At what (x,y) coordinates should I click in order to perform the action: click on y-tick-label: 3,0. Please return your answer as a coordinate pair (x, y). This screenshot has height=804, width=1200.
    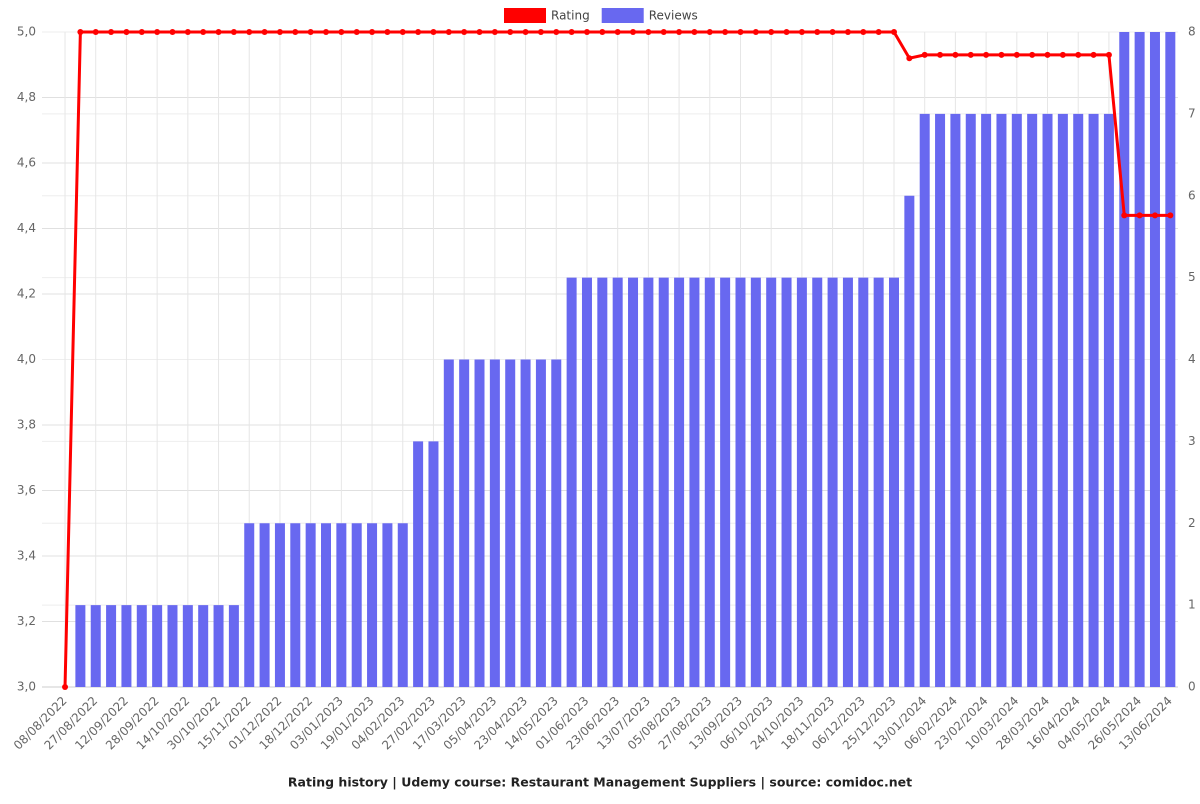
    Looking at the image, I should click on (26, 687).